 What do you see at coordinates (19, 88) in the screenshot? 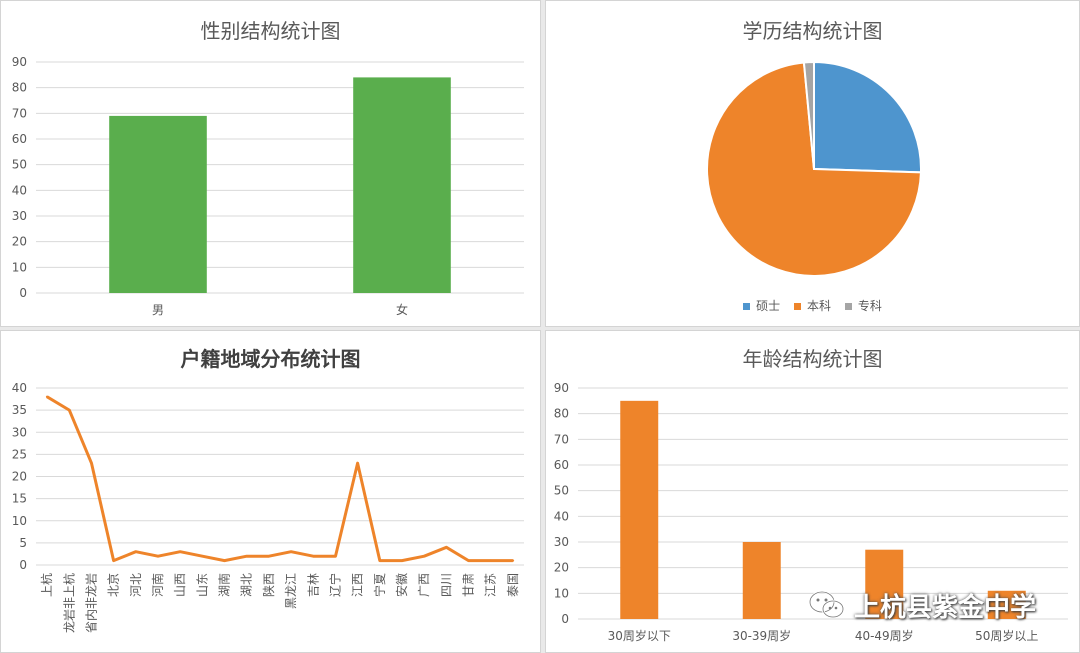
I see `gender-y-tick-label: 80` at bounding box center [19, 88].